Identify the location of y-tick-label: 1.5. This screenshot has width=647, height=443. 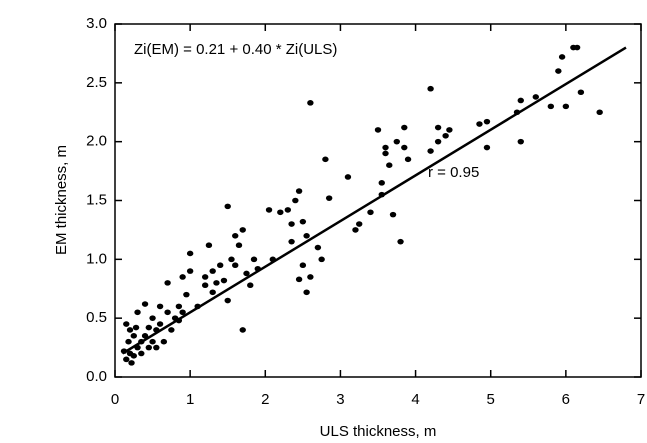
(96, 199).